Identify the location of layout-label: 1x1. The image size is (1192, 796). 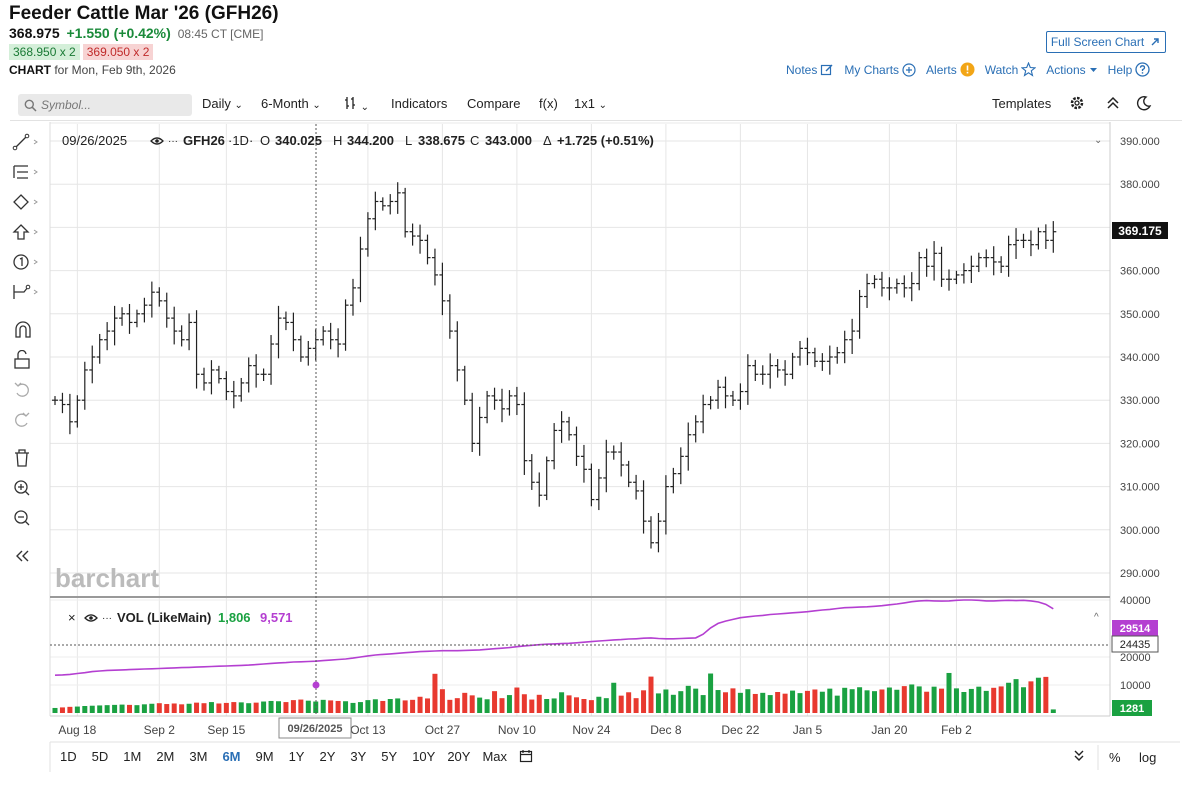
(584, 103).